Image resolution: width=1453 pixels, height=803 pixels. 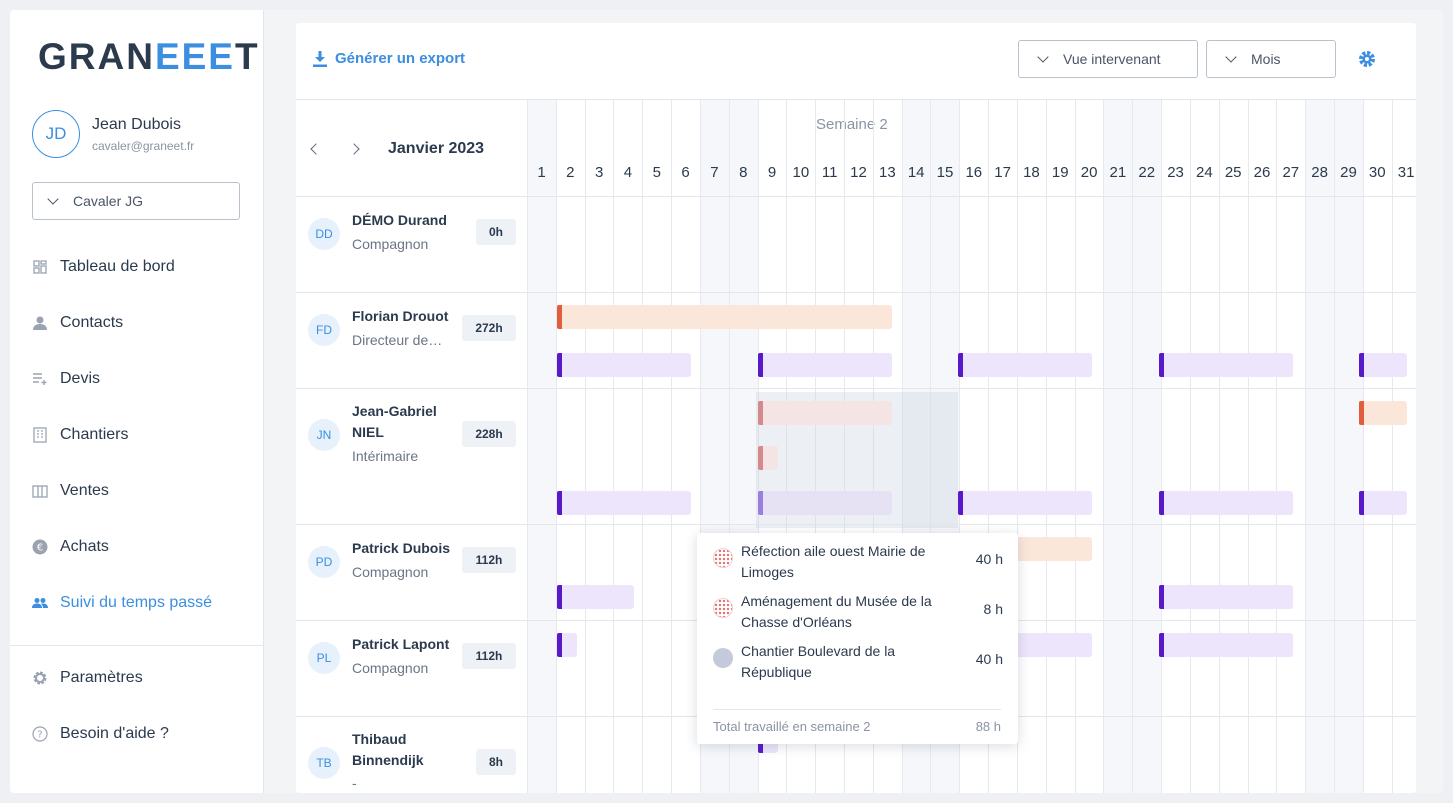 What do you see at coordinates (1108, 59) in the screenshot?
I see `view-select: Vue intervenant` at bounding box center [1108, 59].